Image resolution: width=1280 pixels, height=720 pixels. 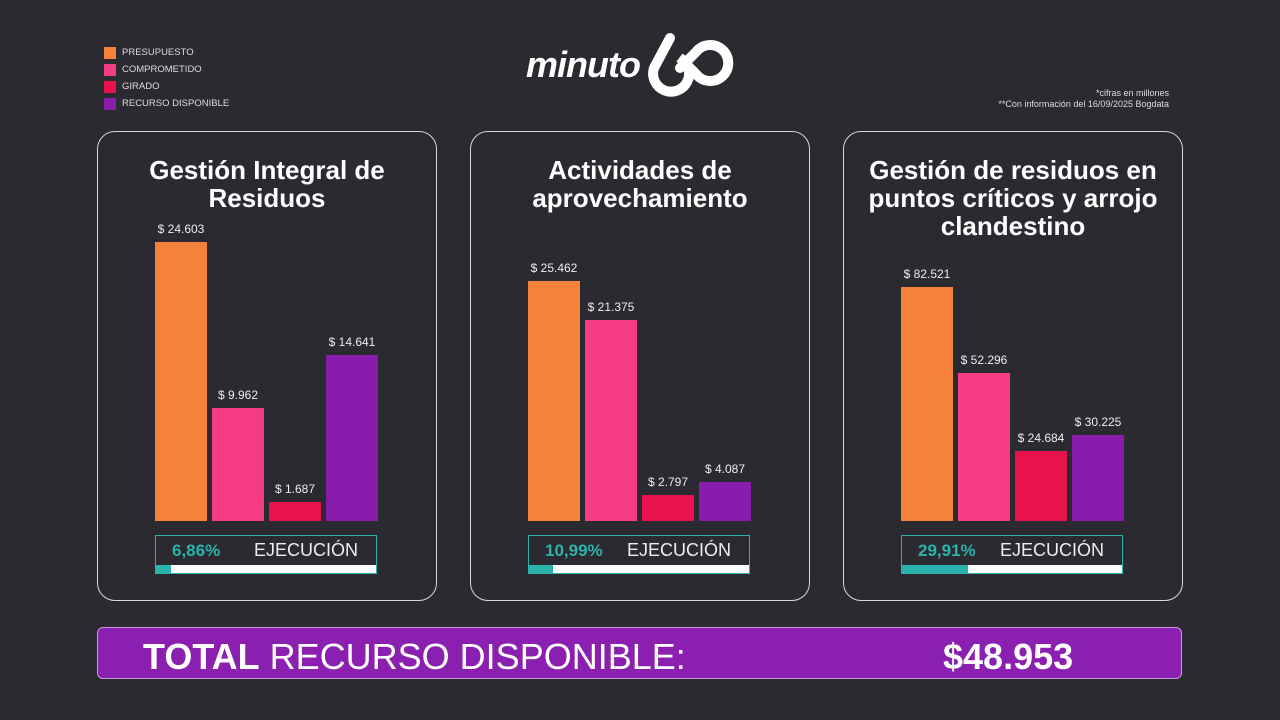 What do you see at coordinates (691, 65) in the screenshot?
I see `logo-60-icon` at bounding box center [691, 65].